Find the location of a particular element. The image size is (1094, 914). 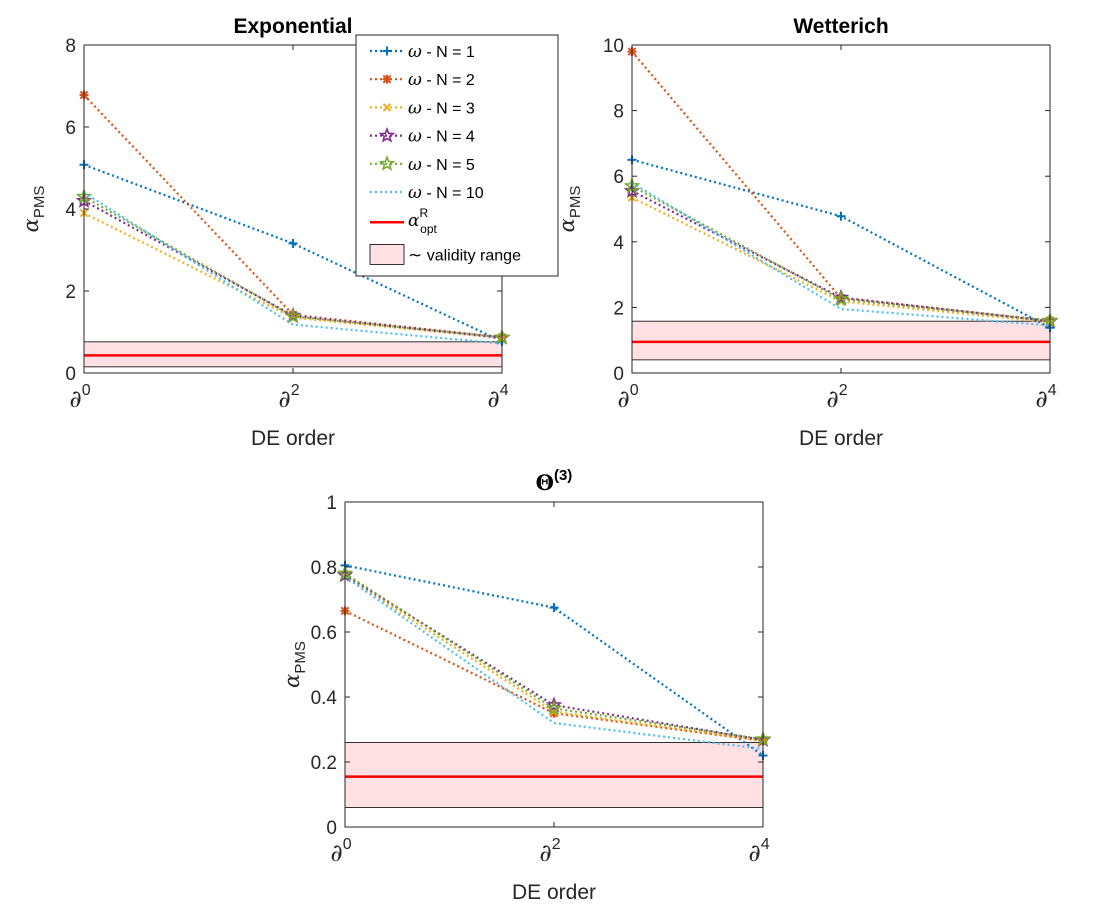

y-tick-label: 0.4 is located at coordinates (324, 698).